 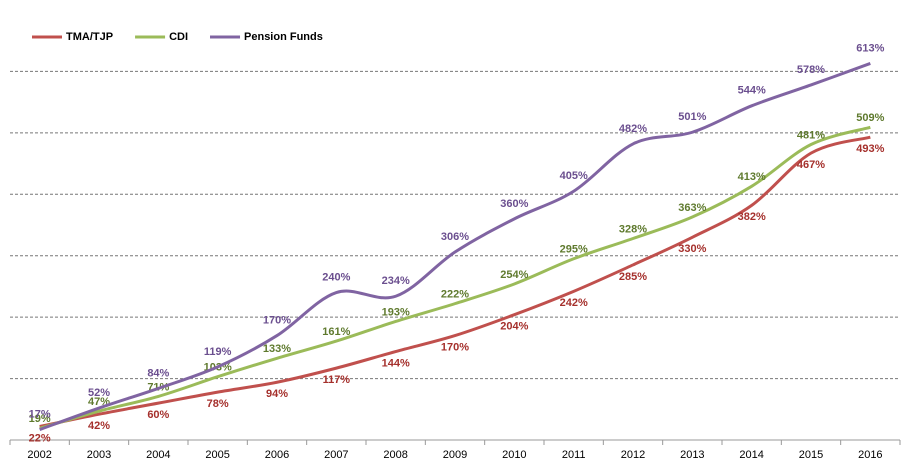 I want to click on data-label: 52%, so click(x=99, y=393).